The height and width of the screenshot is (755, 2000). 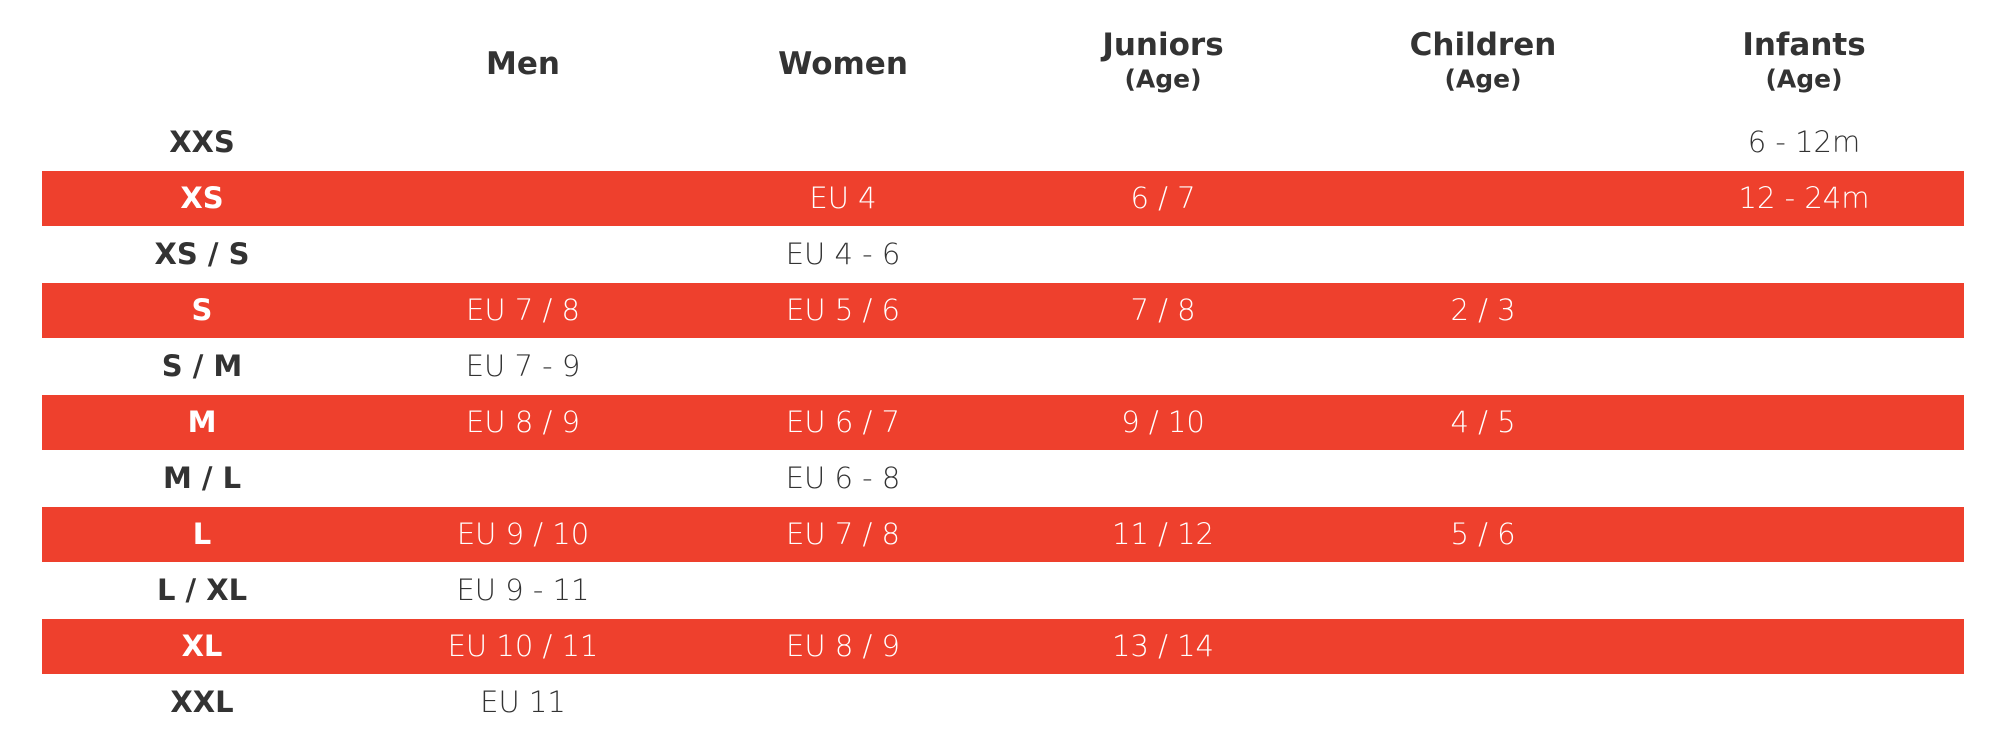 What do you see at coordinates (1804, 142) in the screenshot?
I see `size-cell: 6 - 12m` at bounding box center [1804, 142].